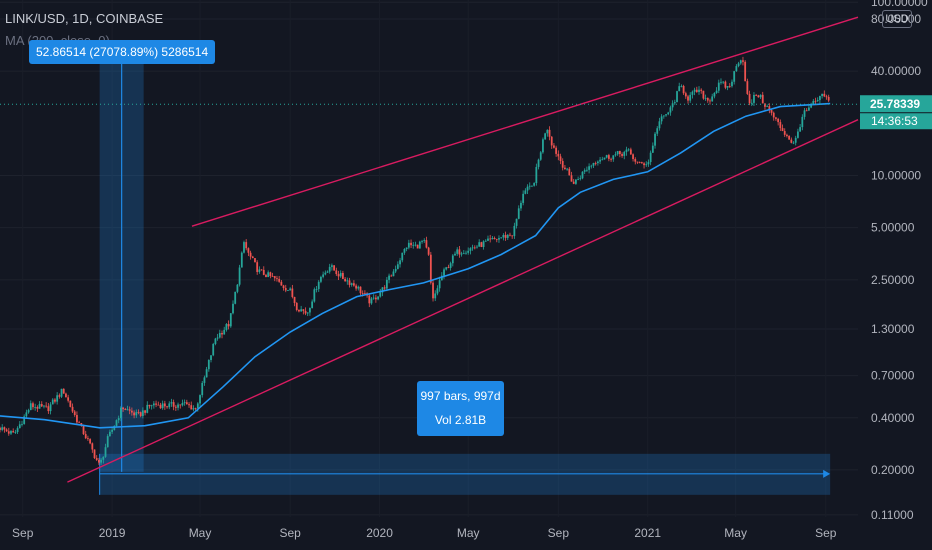  What do you see at coordinates (893, 376) in the screenshot?
I see `y-tick-label: 0.70000` at bounding box center [893, 376].